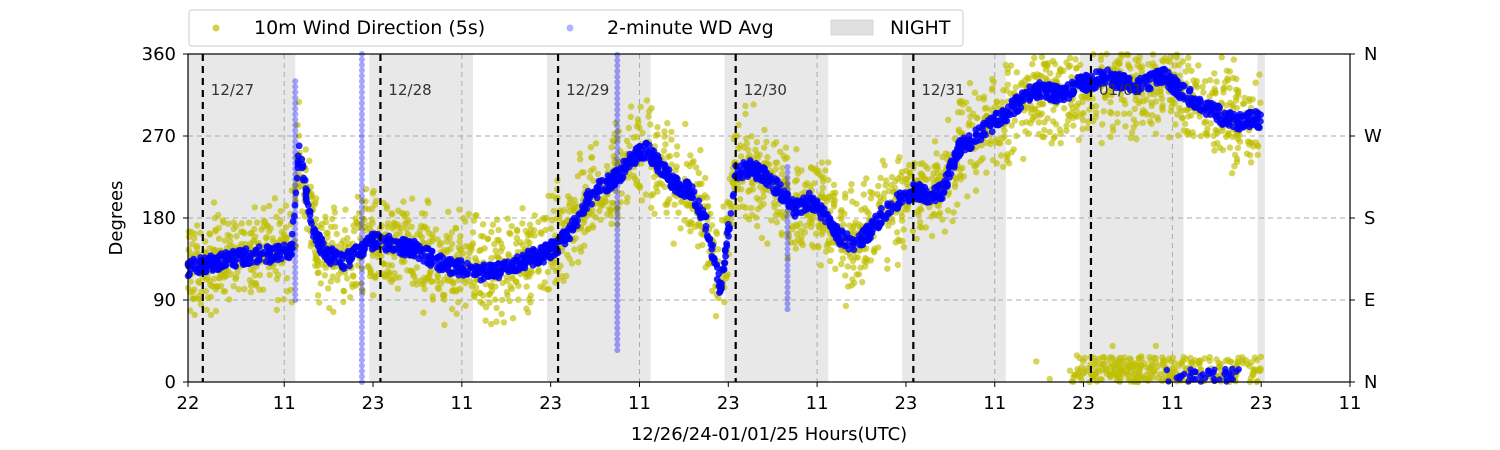  What do you see at coordinates (1253, 374) in the screenshot?
I see `point-5s-wrap` at bounding box center [1253, 374].